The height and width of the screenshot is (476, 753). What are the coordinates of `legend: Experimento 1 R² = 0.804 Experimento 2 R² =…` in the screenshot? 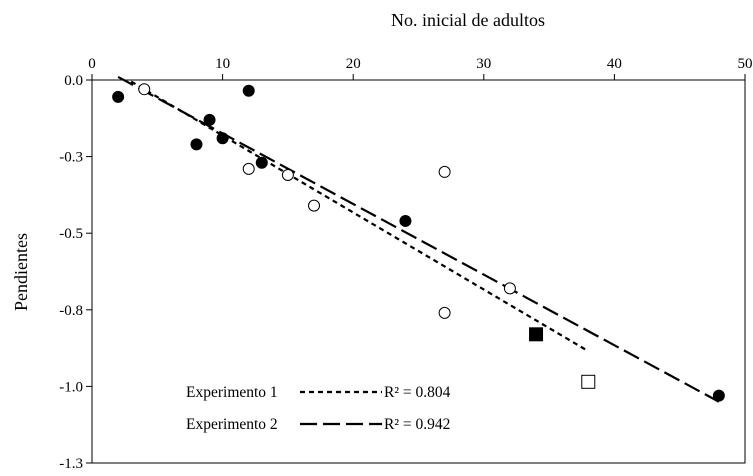 It's located at (318, 408).